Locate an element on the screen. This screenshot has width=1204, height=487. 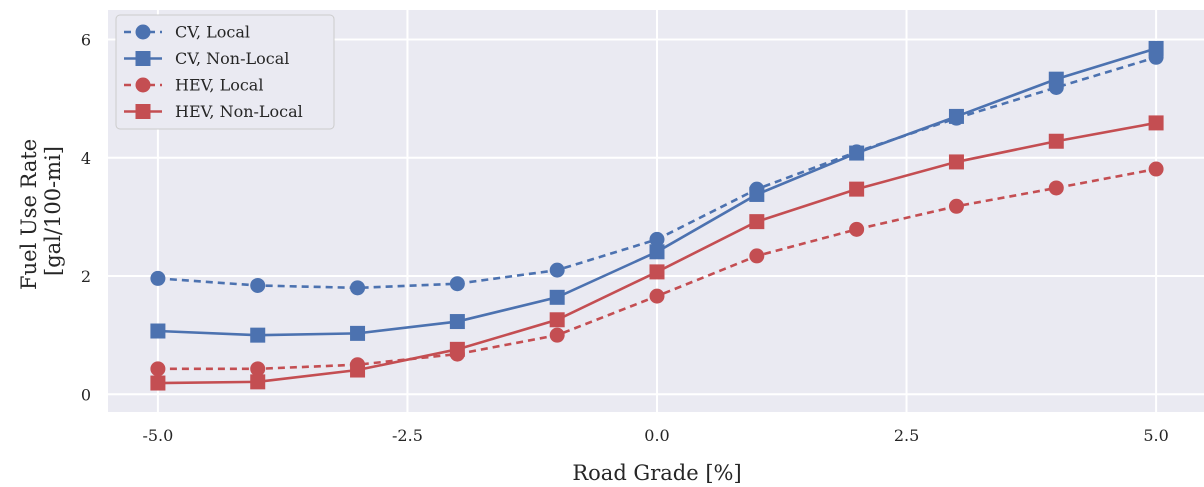
y-tick-label: 6 is located at coordinates (86, 40).